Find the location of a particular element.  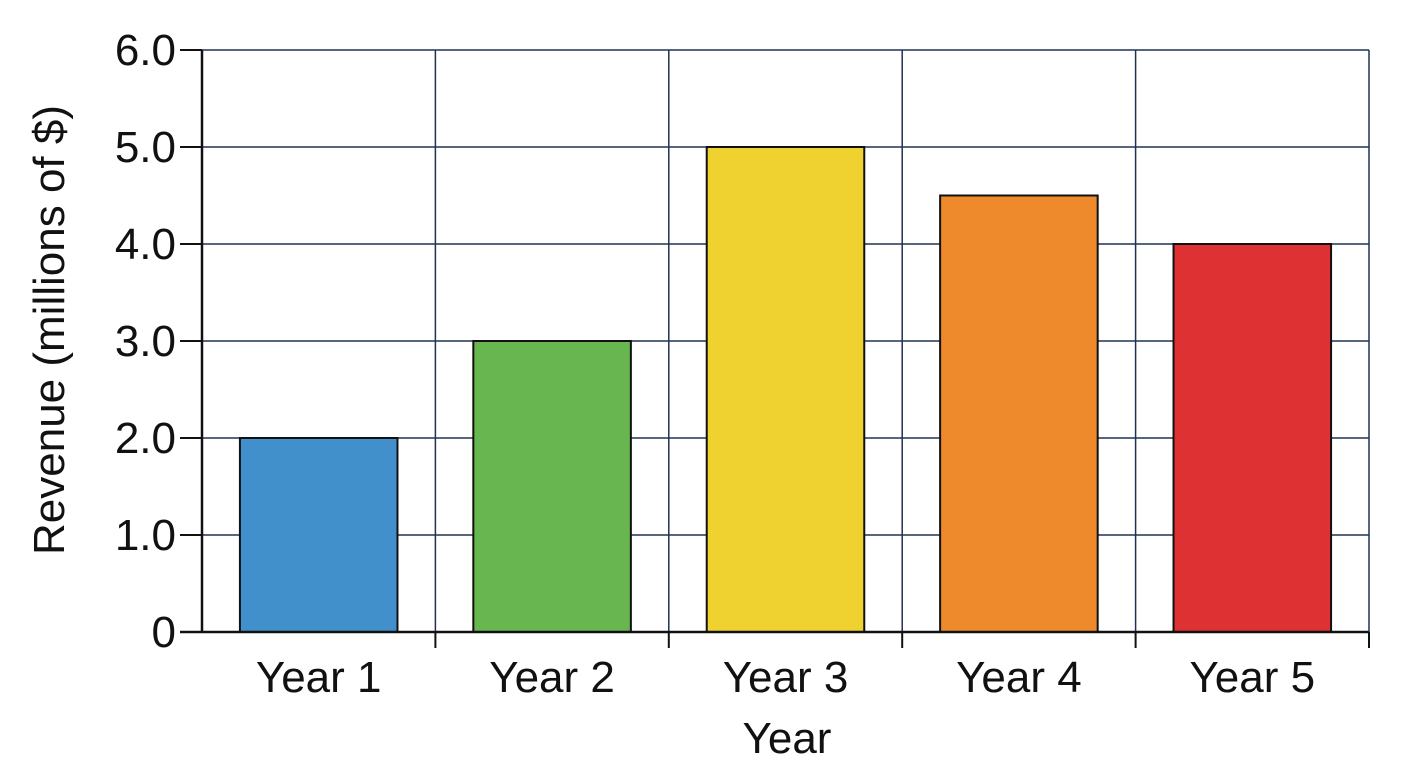

x-tick-label: Year 4 is located at coordinates (1019, 677).